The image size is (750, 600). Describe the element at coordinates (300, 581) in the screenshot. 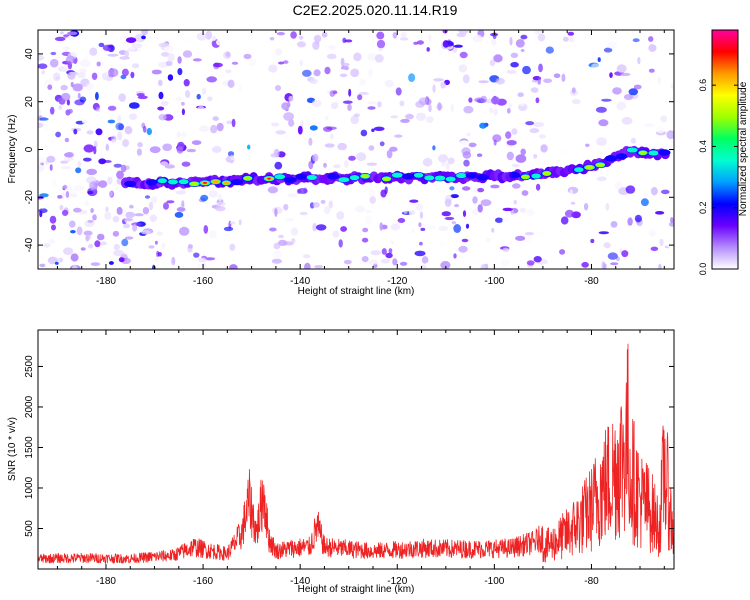

I see `x-tick-label: -140` at that location.